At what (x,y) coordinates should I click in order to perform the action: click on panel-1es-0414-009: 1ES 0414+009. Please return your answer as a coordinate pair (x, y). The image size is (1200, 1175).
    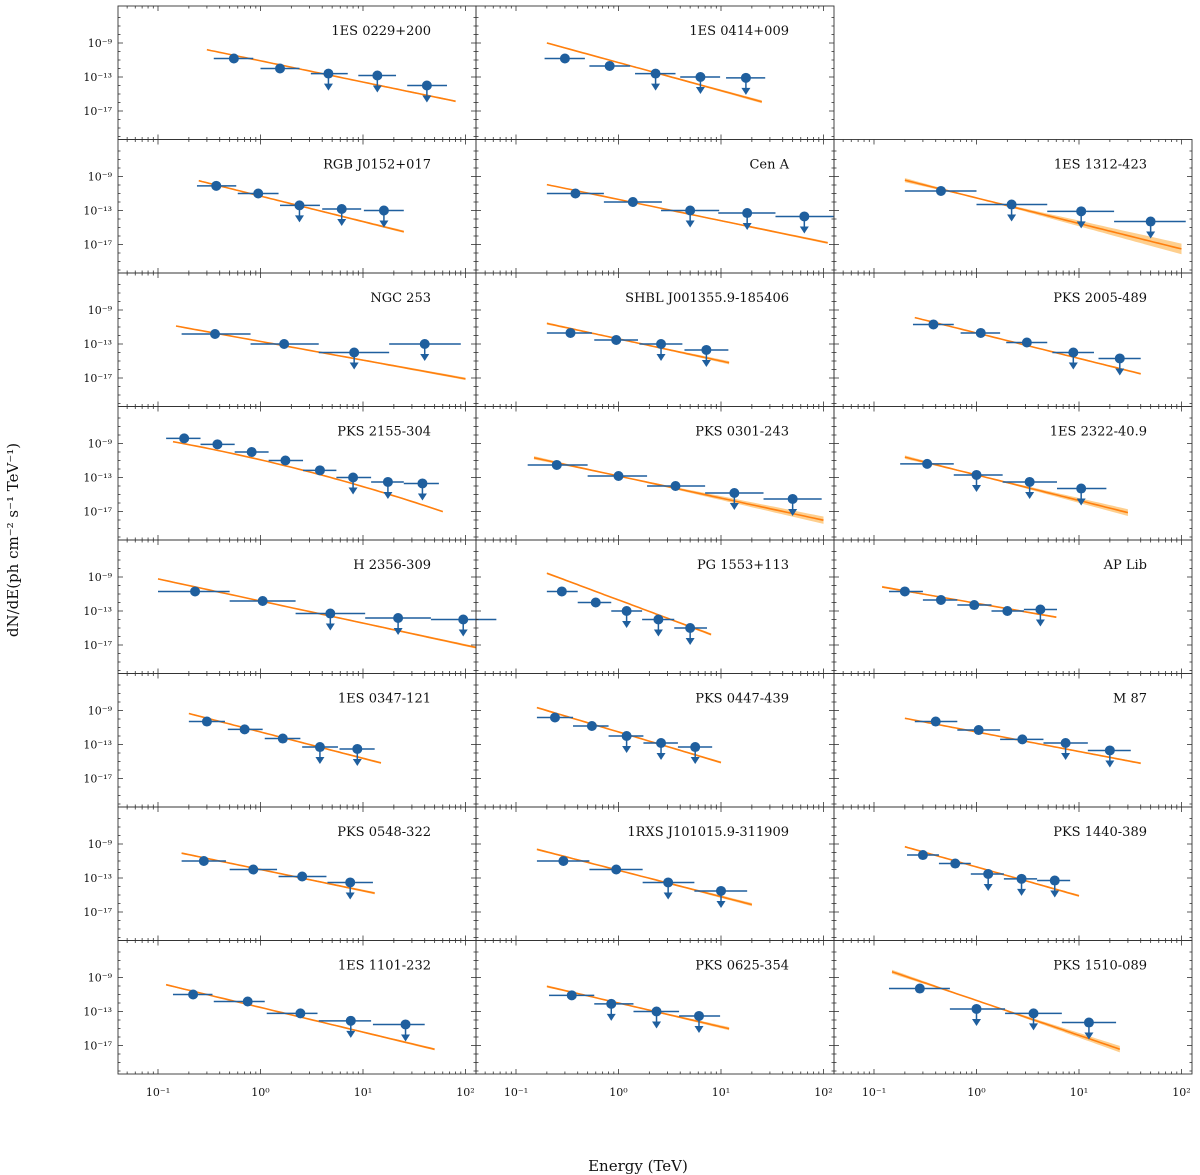
    Looking at the image, I should click on (655, 72).